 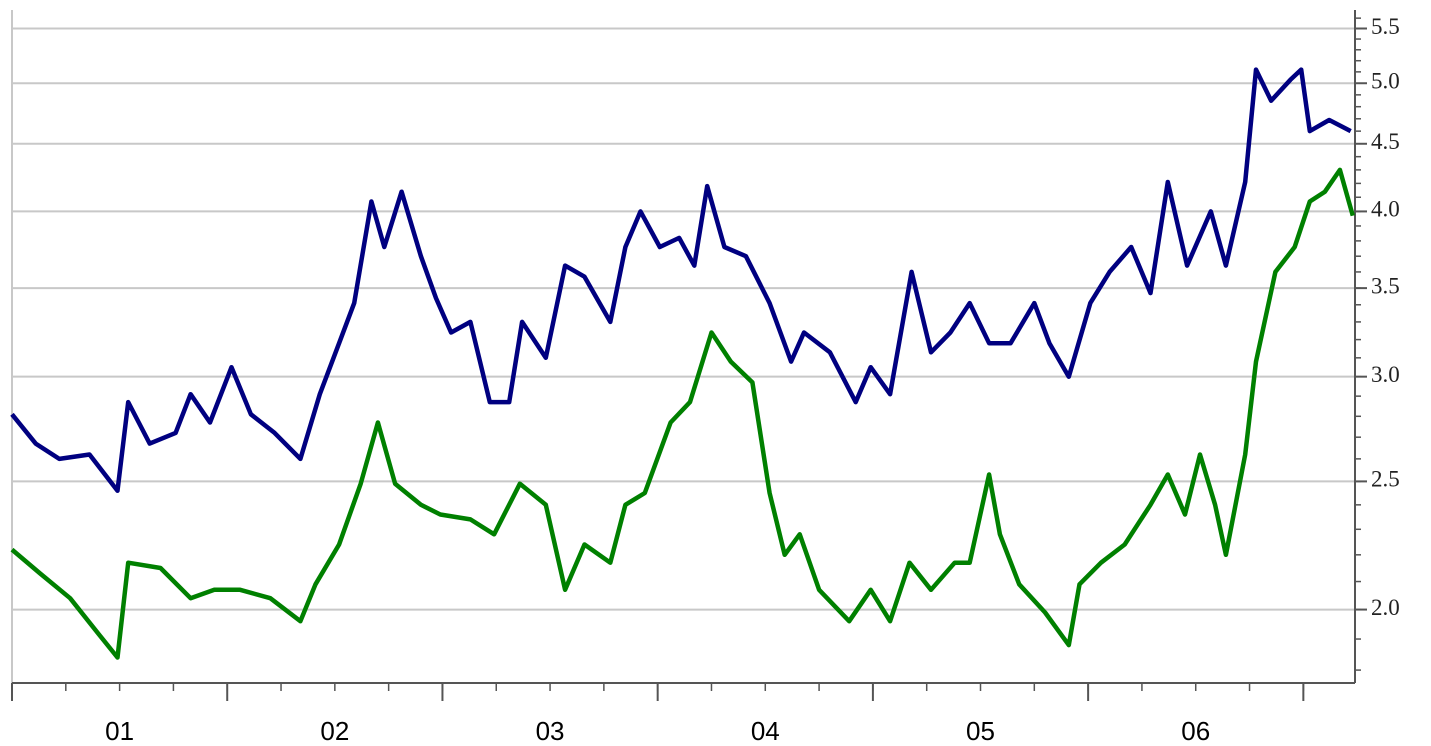 What do you see at coordinates (1385, 141) in the screenshot?
I see `y-tick-label: 4.5` at bounding box center [1385, 141].